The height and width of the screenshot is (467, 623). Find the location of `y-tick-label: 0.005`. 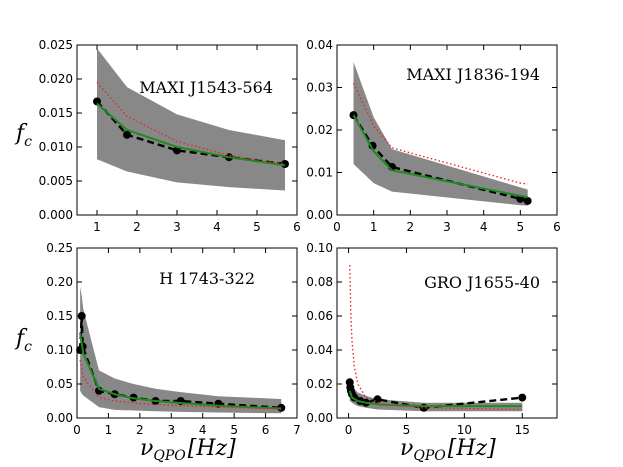

y-tick-label: 0.005 is located at coordinates (56, 181).